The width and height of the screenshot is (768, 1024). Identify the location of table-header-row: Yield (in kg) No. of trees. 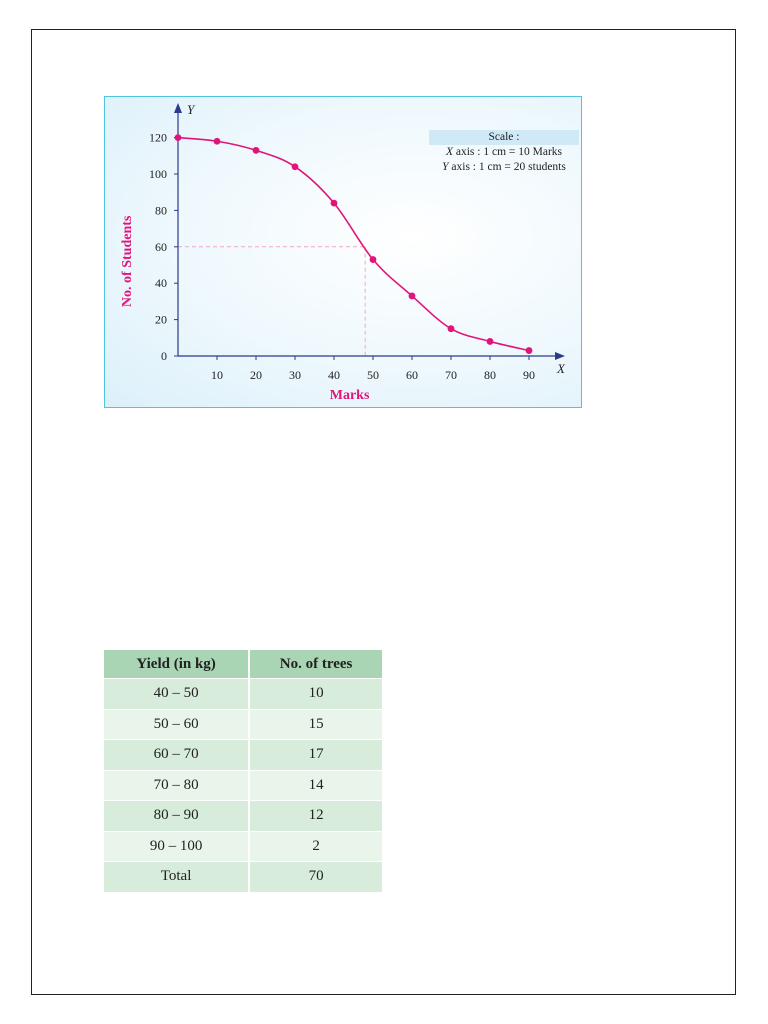
(243, 664).